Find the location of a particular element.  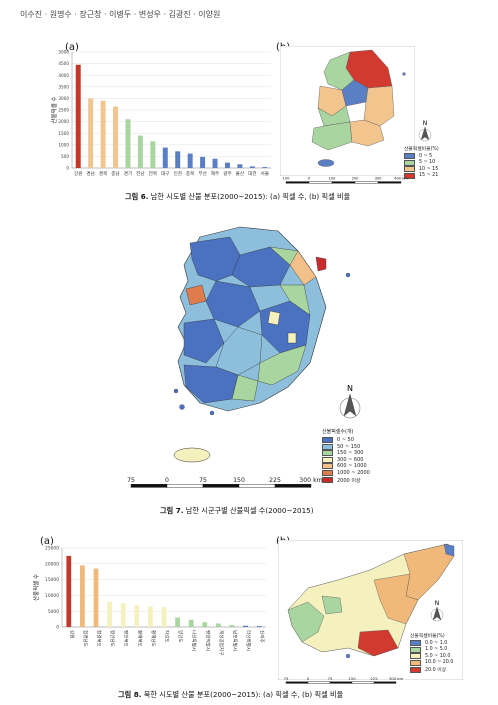

legend-label: 0.0 ~ 1.0 is located at coordinates (436, 643).